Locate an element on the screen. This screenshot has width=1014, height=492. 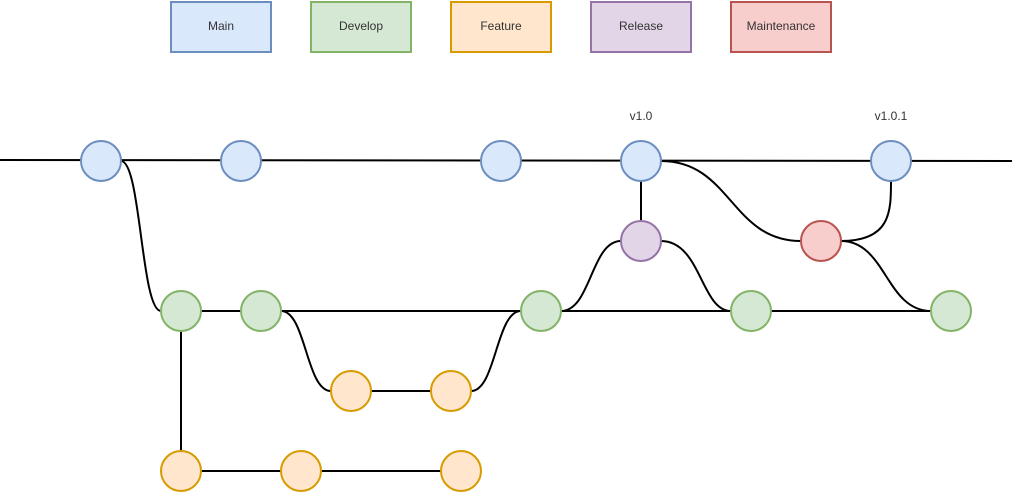
legend-maintenance-label: Maintenance is located at coordinates (781, 26).